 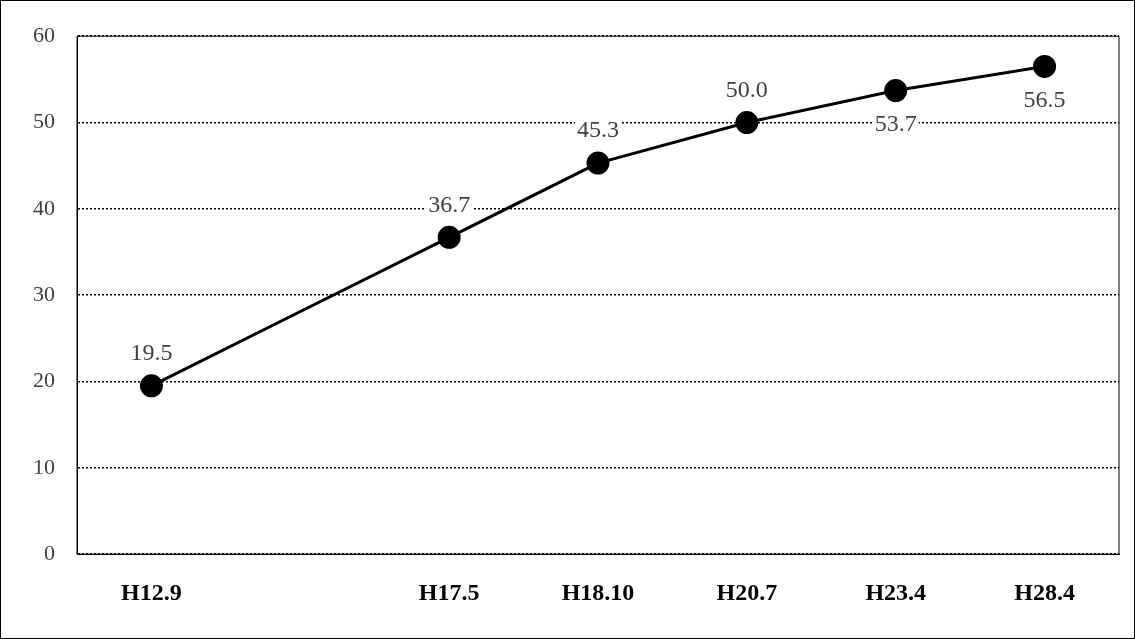 What do you see at coordinates (44, 34) in the screenshot?
I see `y-tick-label: 60` at bounding box center [44, 34].